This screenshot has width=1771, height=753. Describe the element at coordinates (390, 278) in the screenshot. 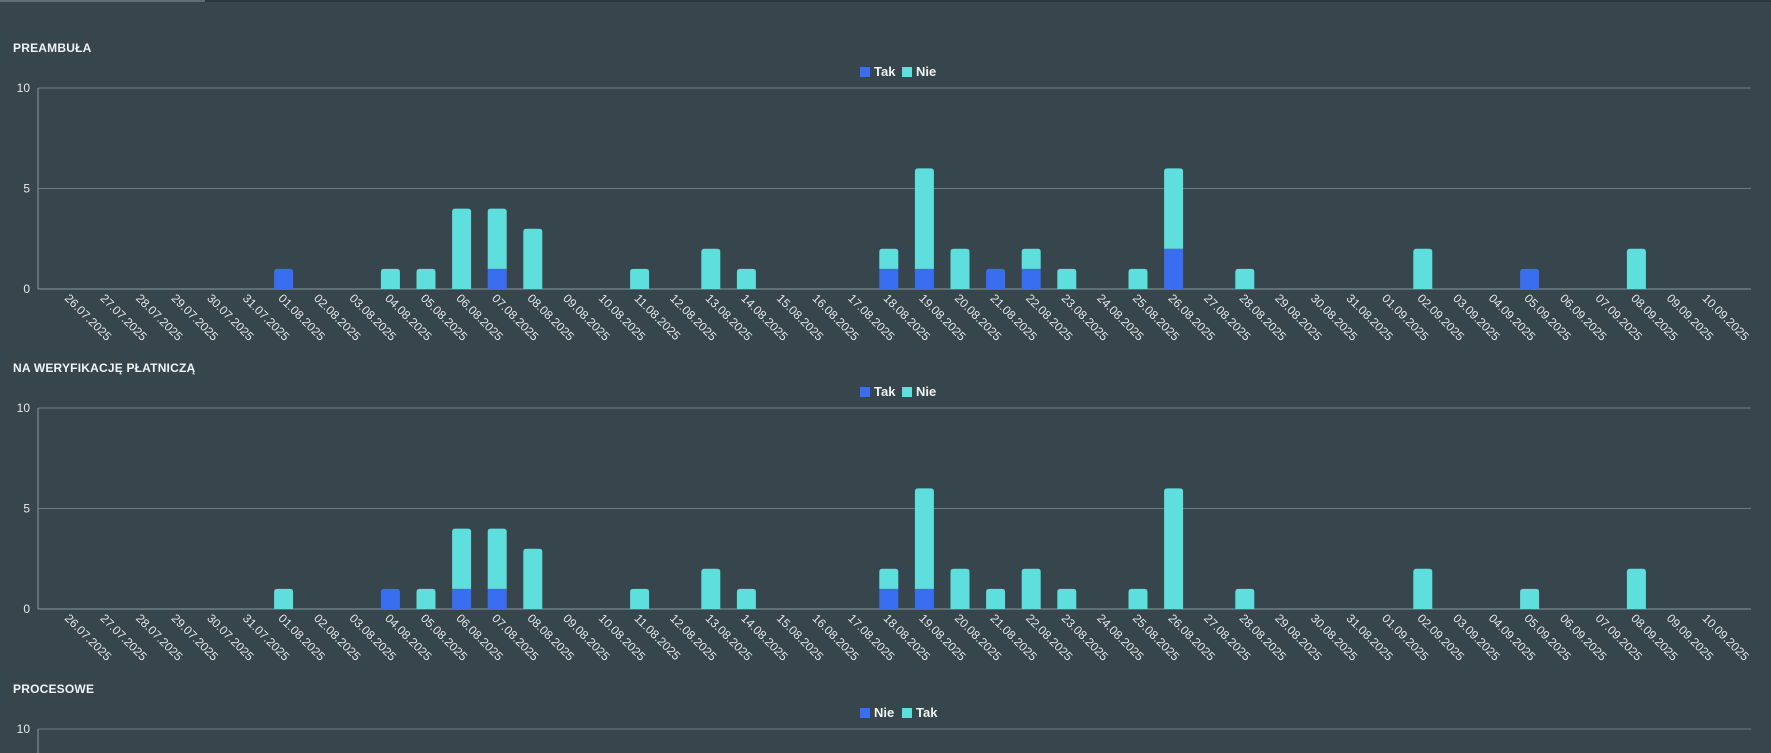

I see `bar-nie-04.08.2025` at that location.